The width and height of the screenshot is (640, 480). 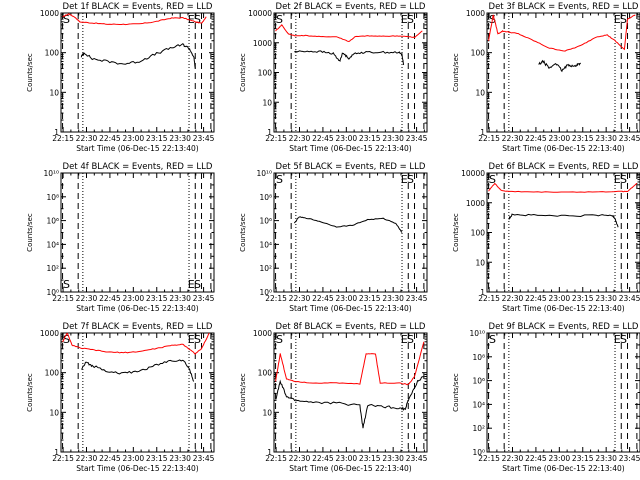 What do you see at coordinates (351, 167) in the screenshot?
I see `panel-title: Det 5f BLACK = Events, RED = LLD` at bounding box center [351, 167].